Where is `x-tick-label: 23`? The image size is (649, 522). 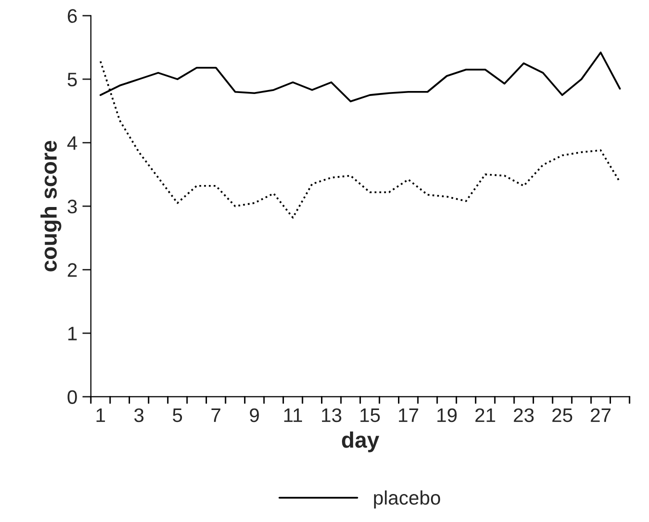
x-tick-label: 23 is located at coordinates (524, 415).